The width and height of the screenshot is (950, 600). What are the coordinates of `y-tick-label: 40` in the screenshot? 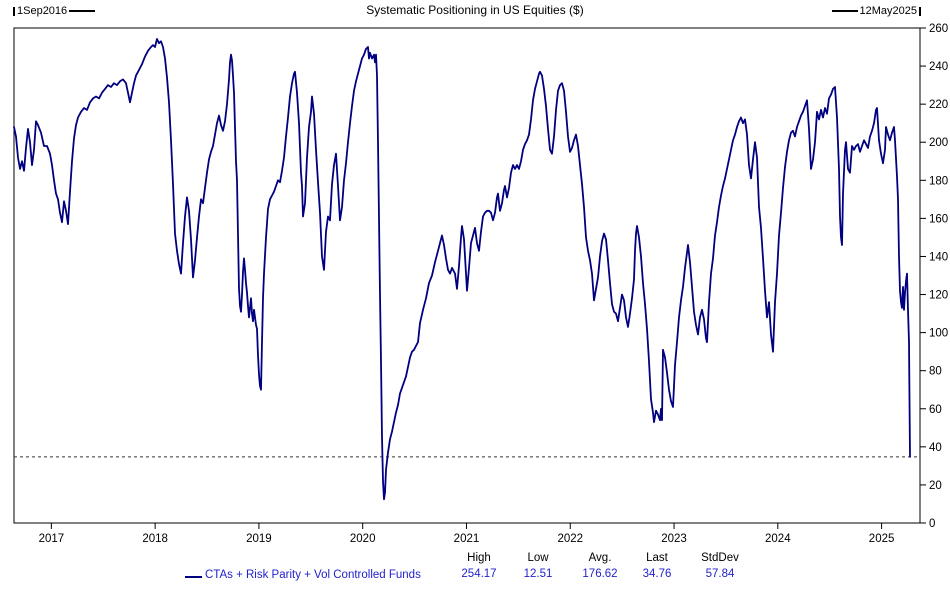 It's located at (935, 448).